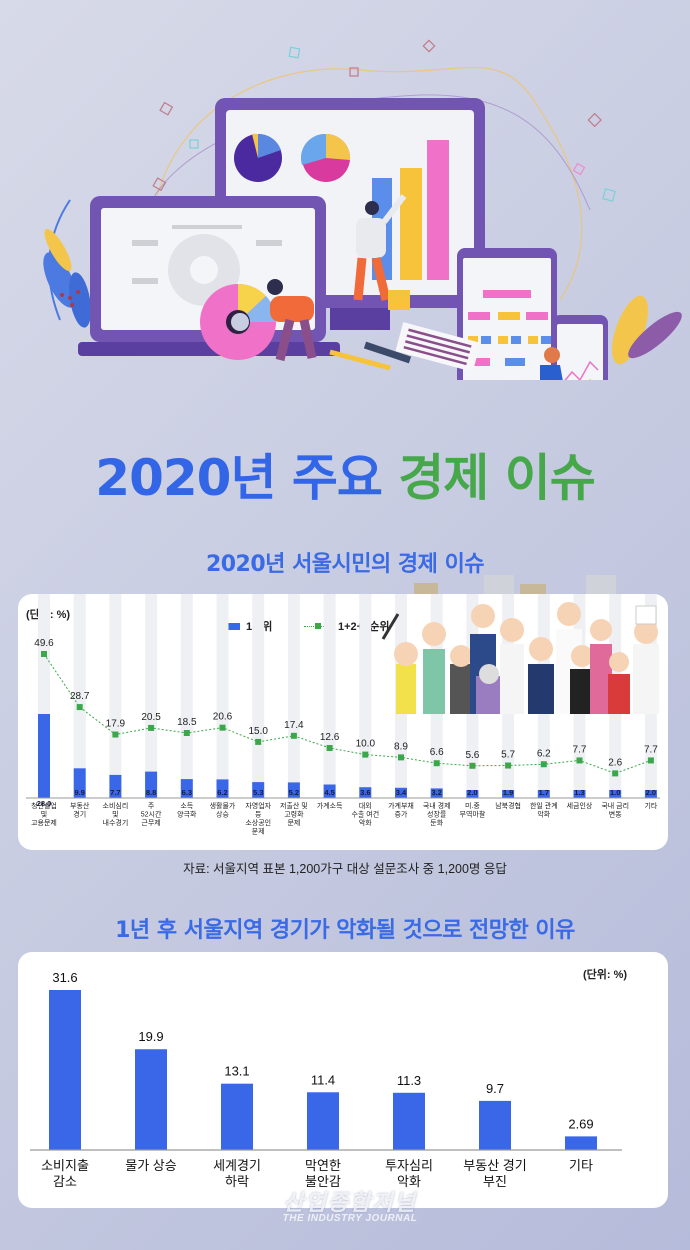 This screenshot has height=1250, width=690. Describe the element at coordinates (345, 869) in the screenshot. I see `source-note: 자료: 서울지역 표본 1,200가구 대상 설문조사 중 1,200명 응답` at that location.